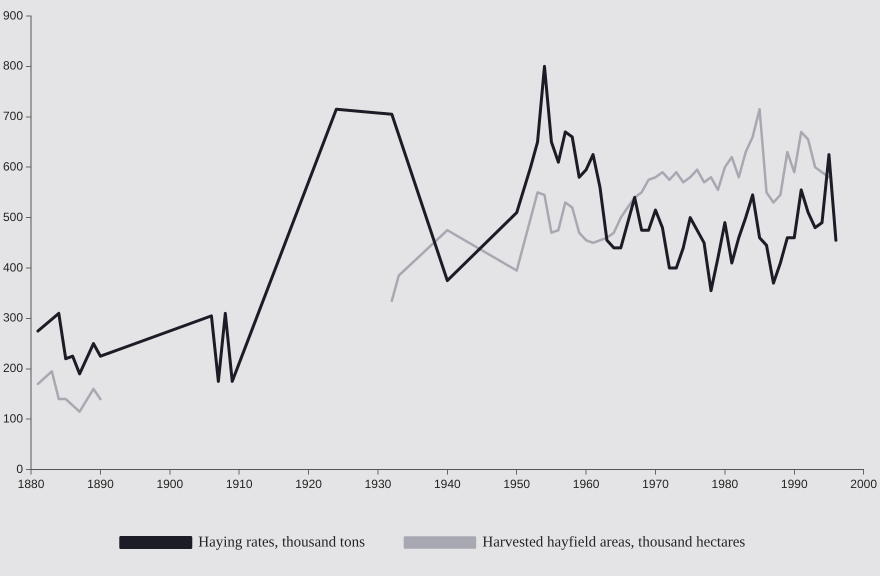 This screenshot has height=576, width=880. Describe the element at coordinates (13, 317) in the screenshot. I see `y-tick-label: 300` at that location.